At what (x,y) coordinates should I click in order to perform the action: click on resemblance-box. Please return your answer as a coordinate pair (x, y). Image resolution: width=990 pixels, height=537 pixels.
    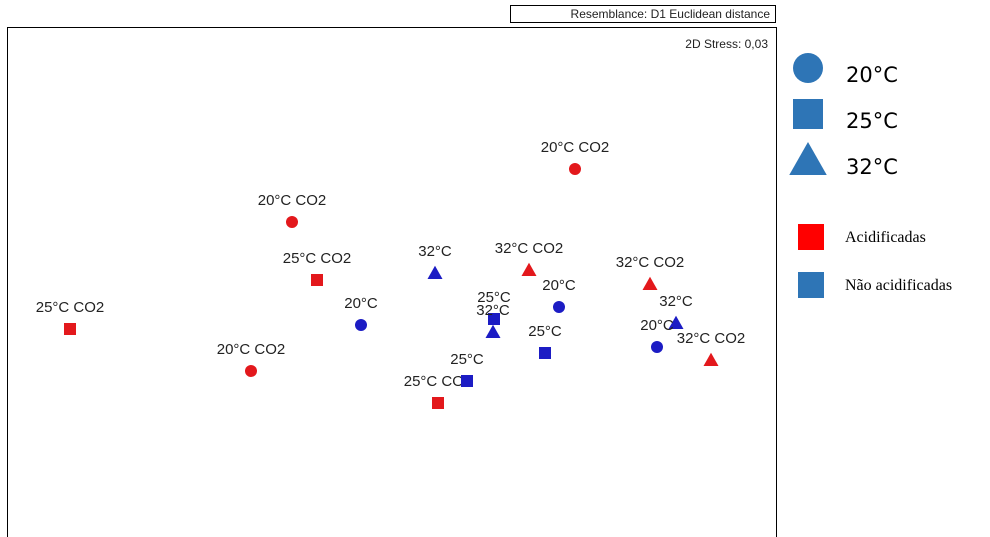
    Looking at the image, I should click on (643, 14).